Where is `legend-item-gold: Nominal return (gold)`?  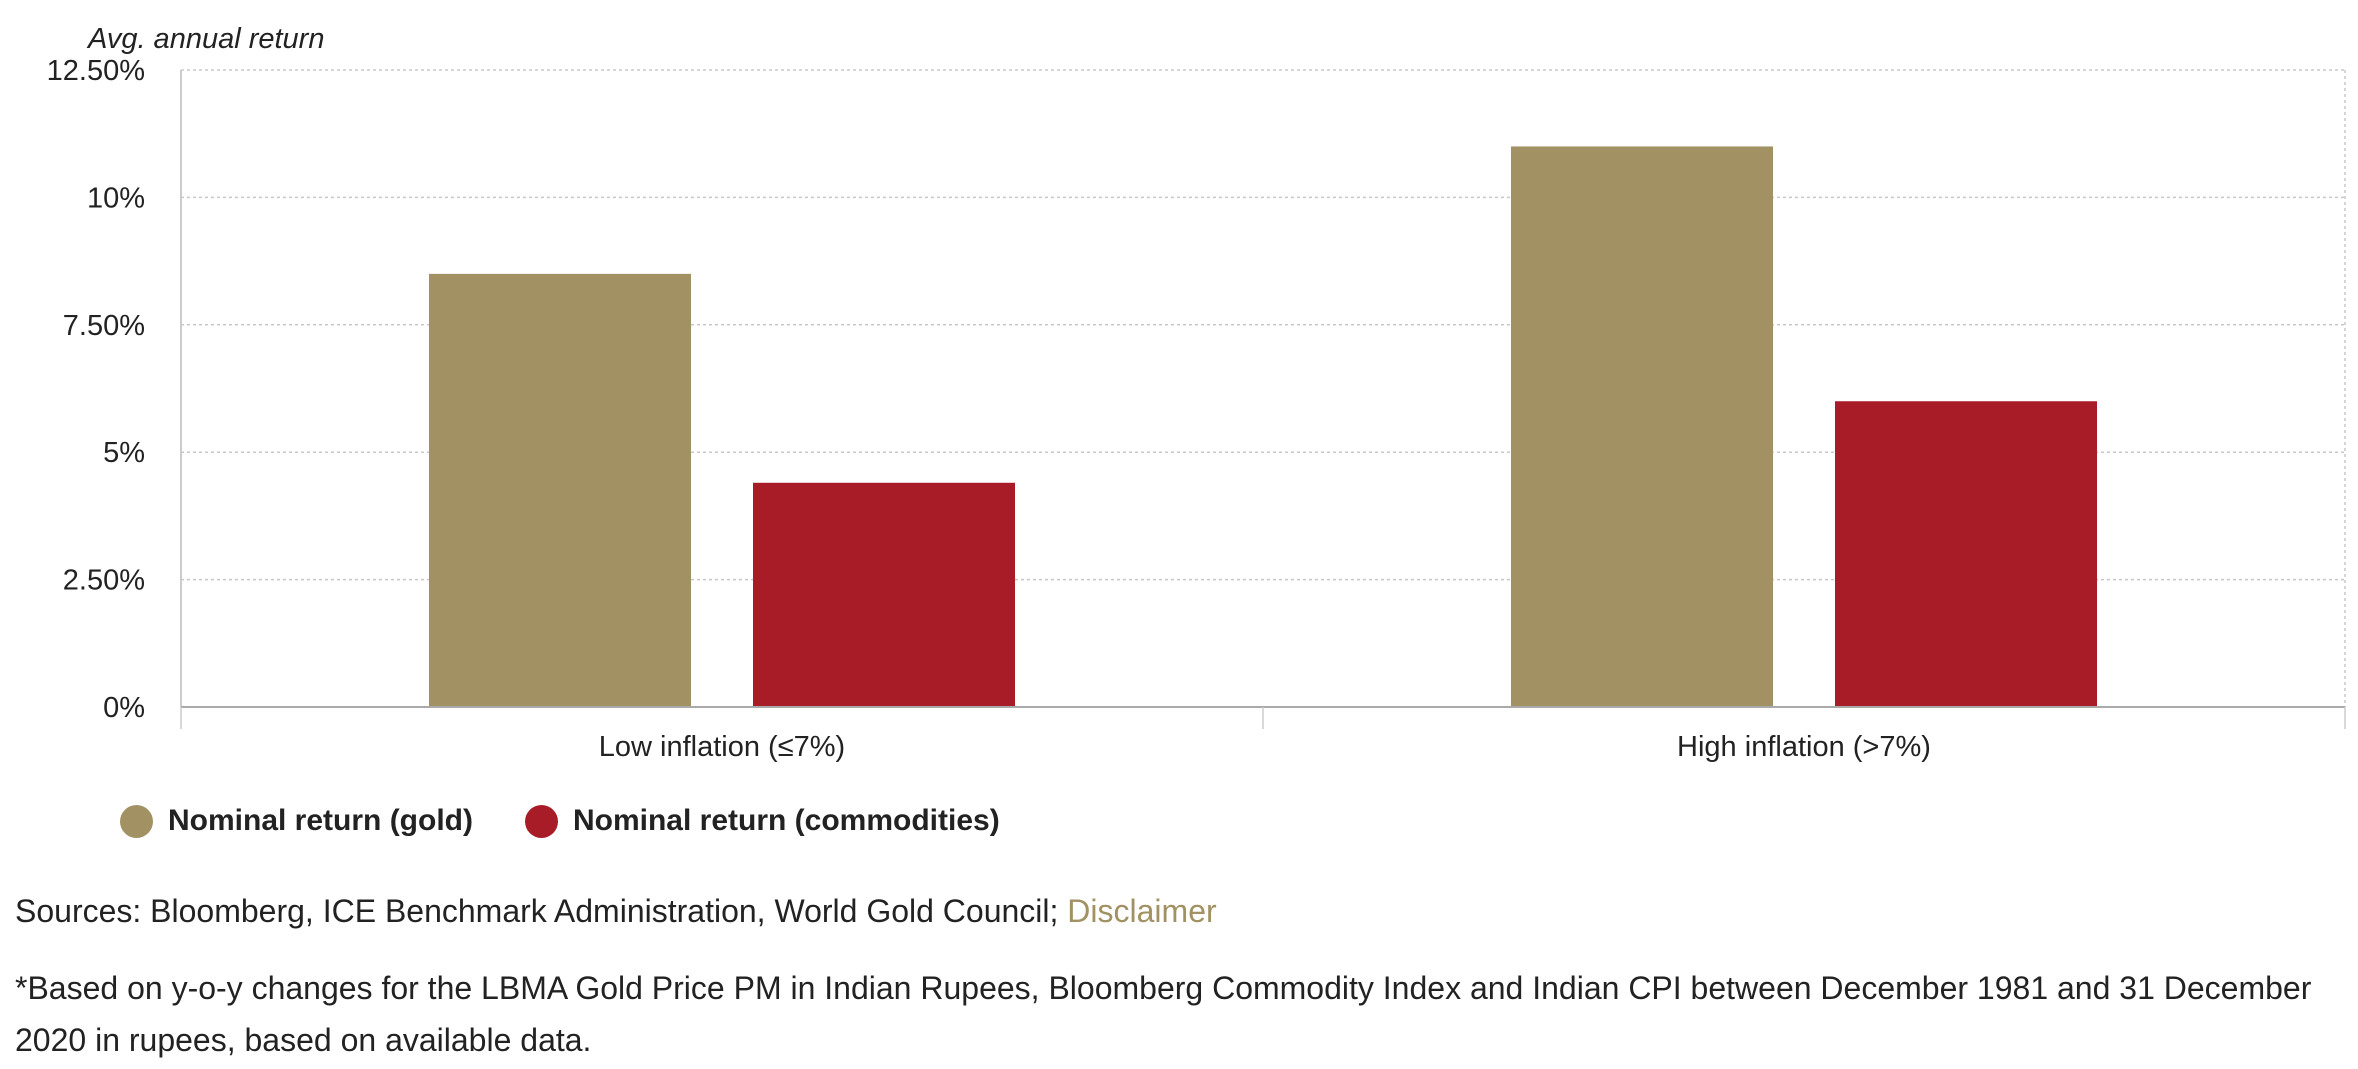
legend-item-gold: Nominal return (gold) is located at coordinates (296, 821).